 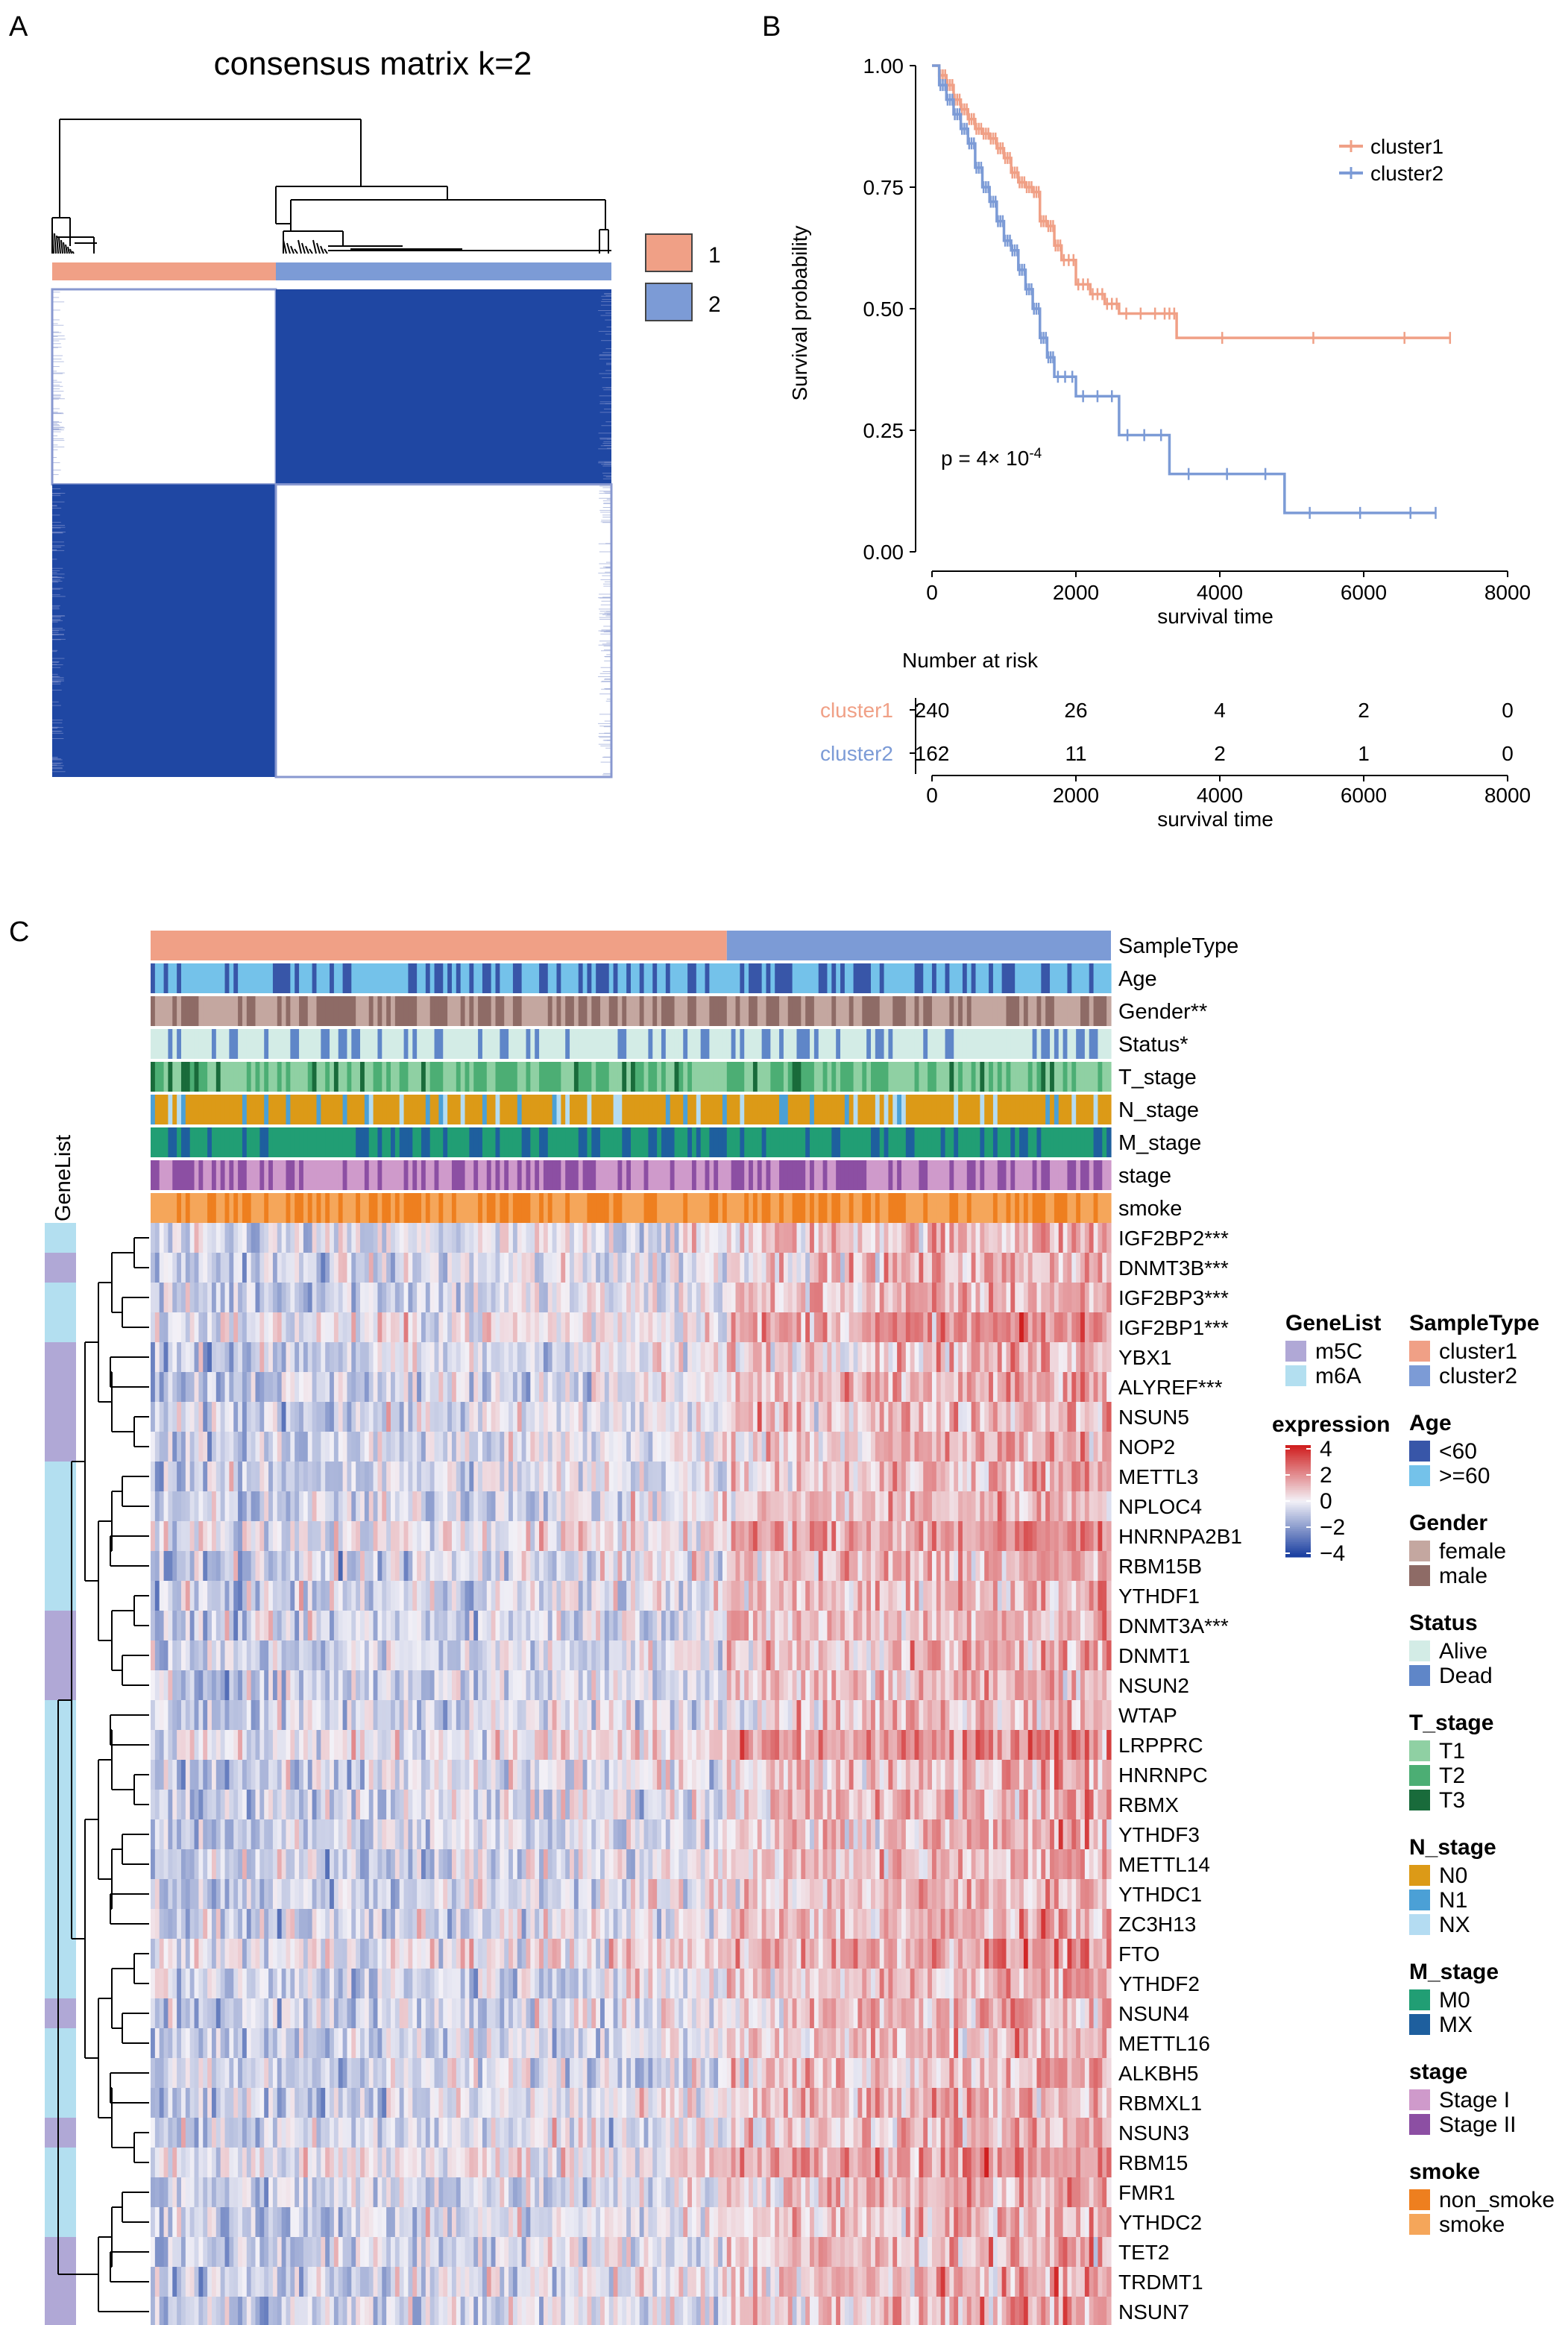 I want to click on genelist-axis-label: GeneList, so click(x=63, y=1178).